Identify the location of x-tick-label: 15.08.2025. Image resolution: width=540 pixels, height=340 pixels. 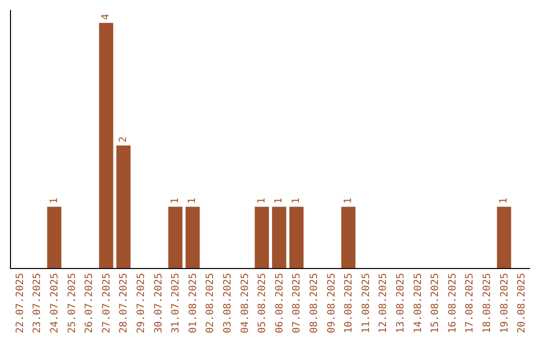
(436, 303).